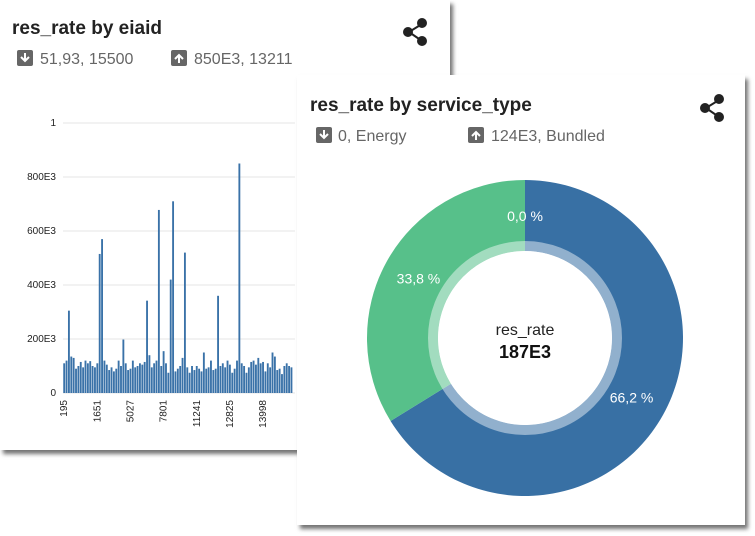 Image resolution: width=755 pixels, height=536 pixels. I want to click on y-tick-label: 400E3, so click(41, 285).